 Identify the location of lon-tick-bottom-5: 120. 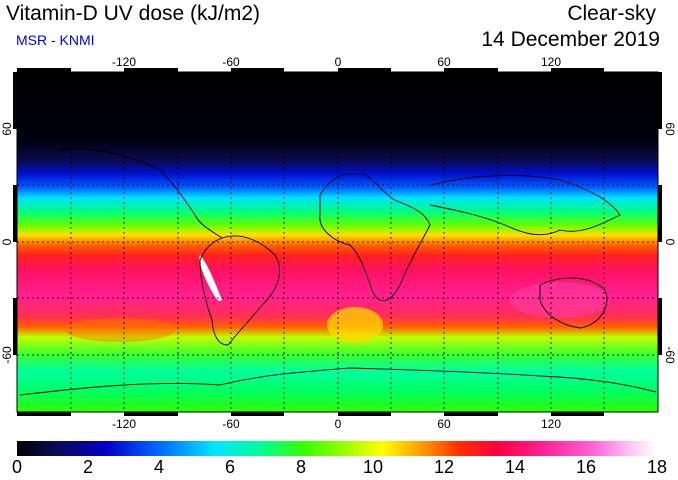
(551, 424).